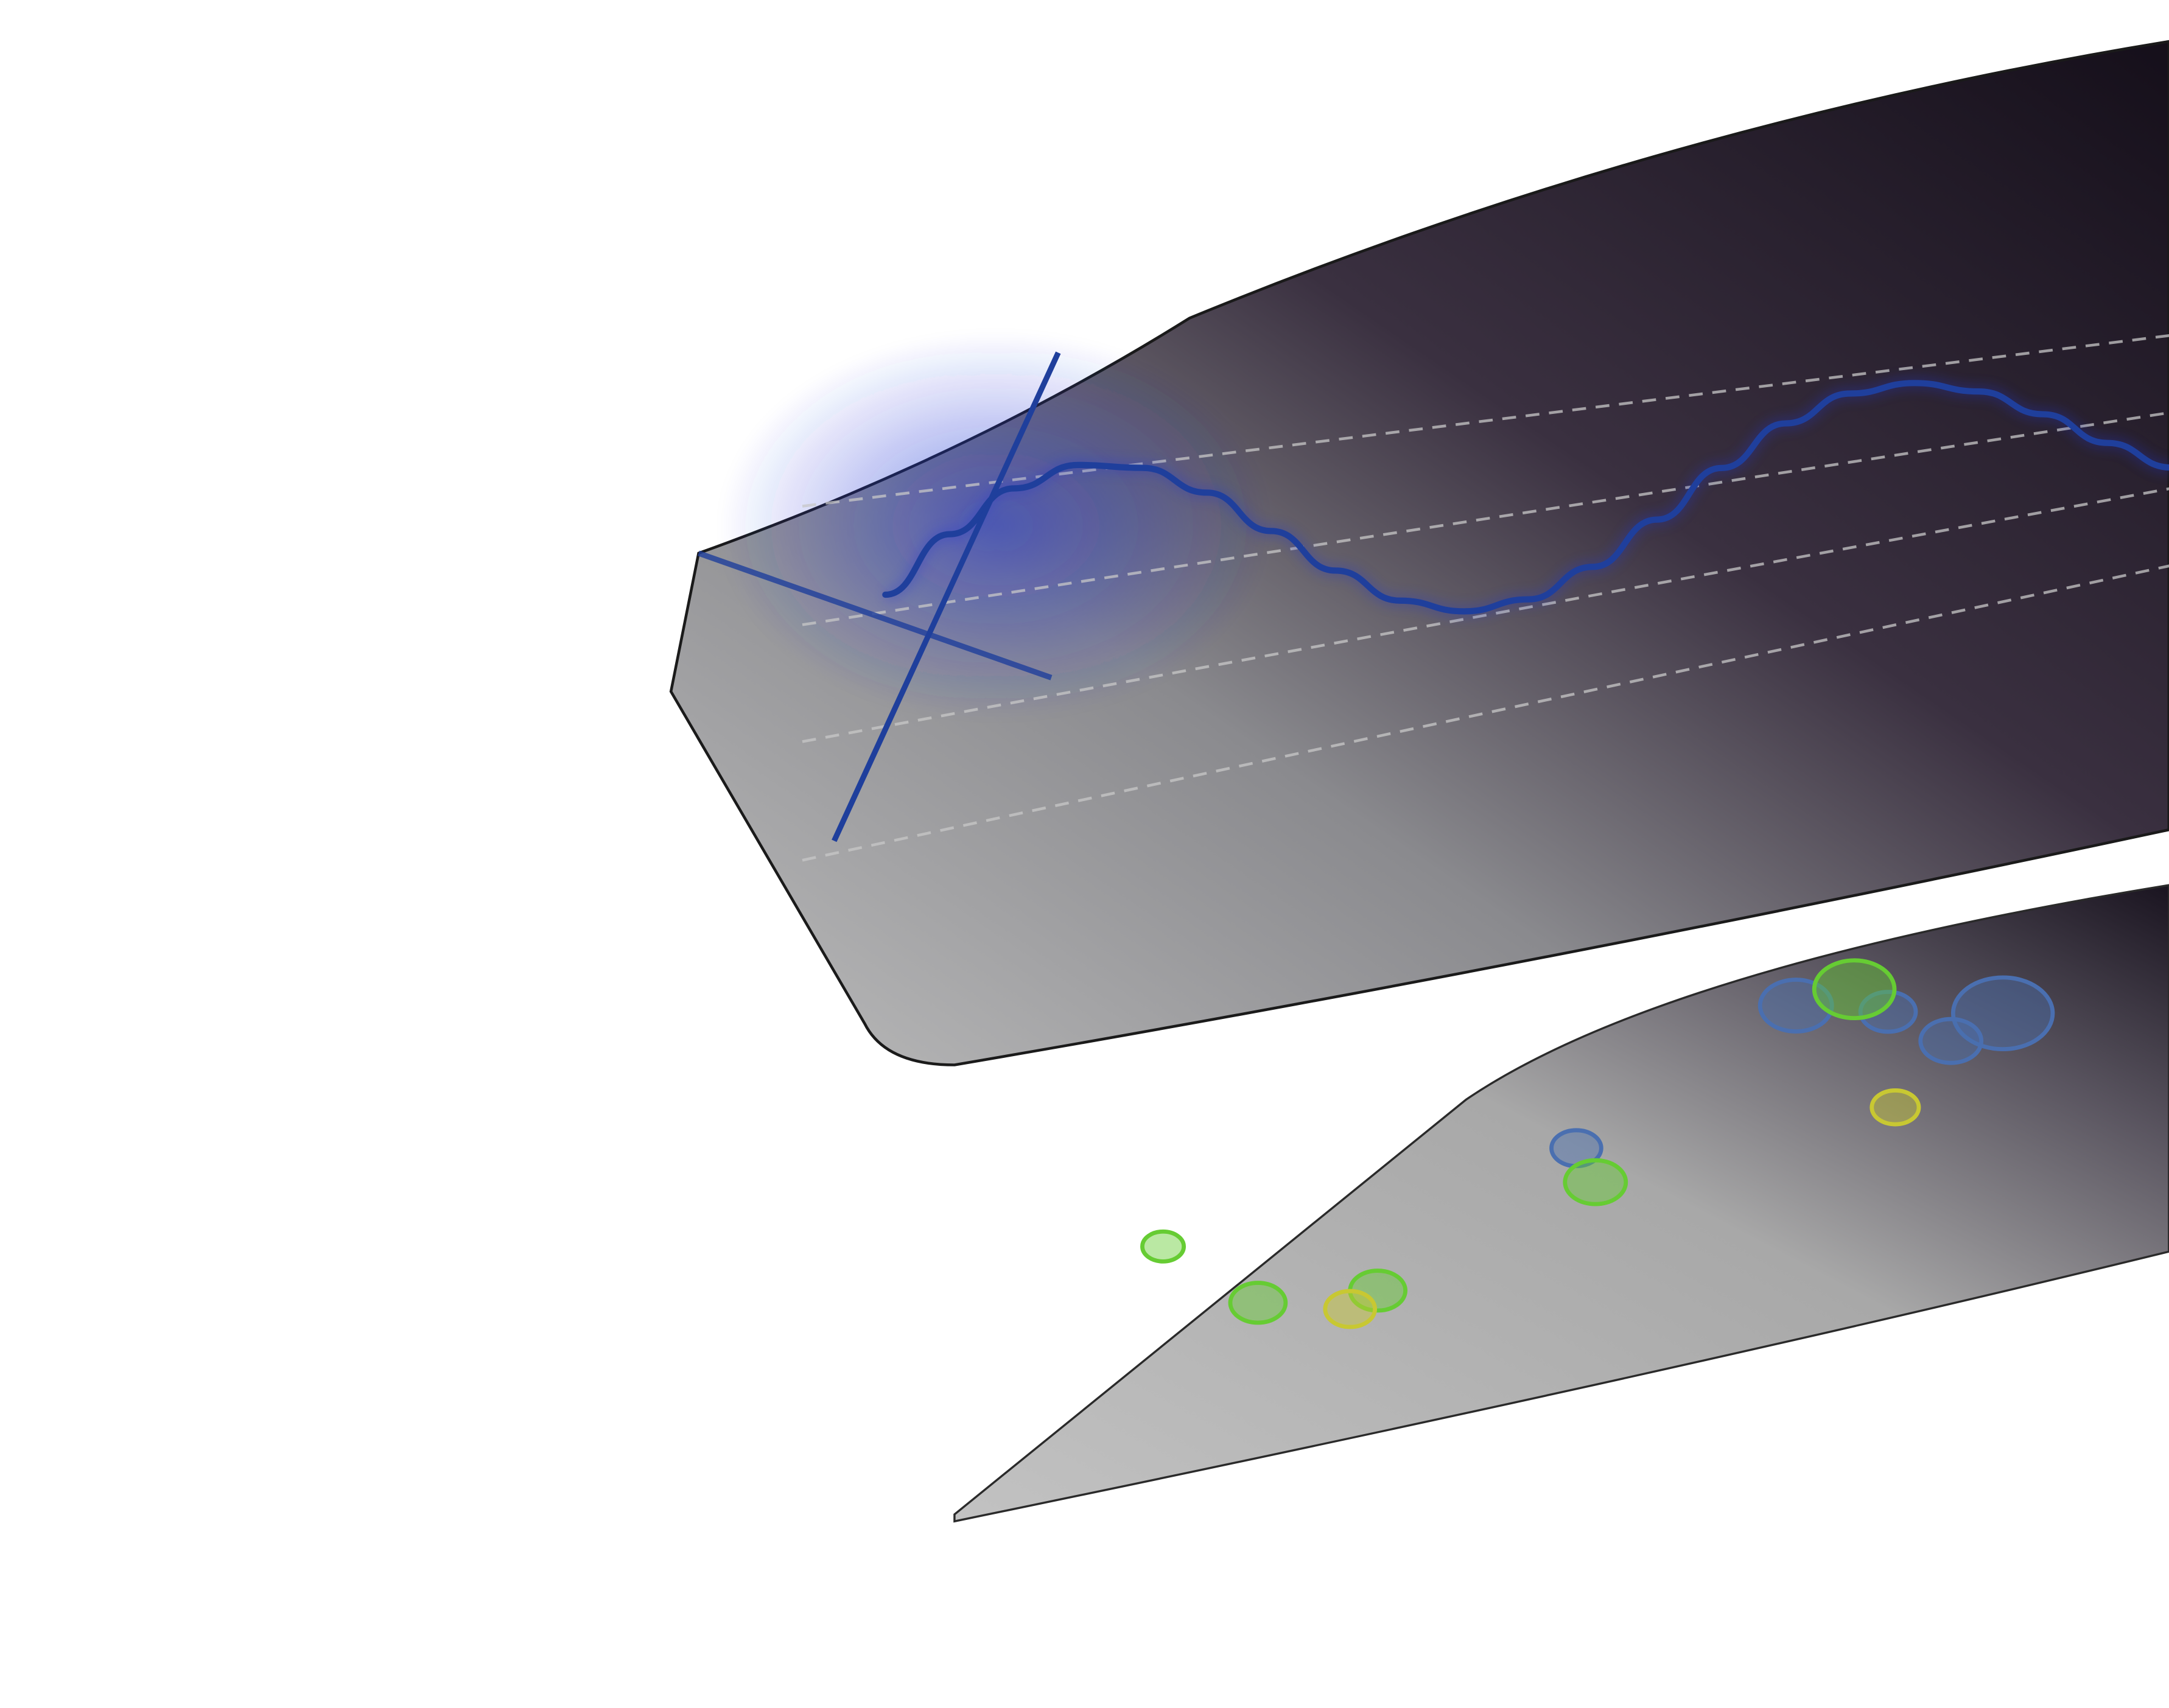 This screenshot has height=1708, width=2169. I want to click on line-series, so click(1525, 497).